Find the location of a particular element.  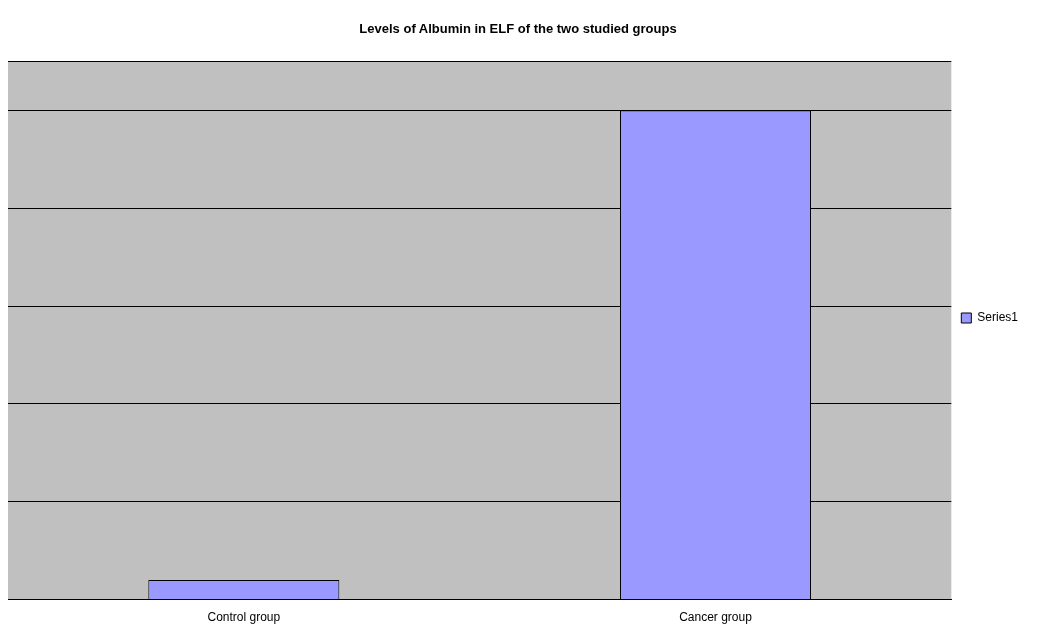

legend-label: Series1 is located at coordinates (998, 317).